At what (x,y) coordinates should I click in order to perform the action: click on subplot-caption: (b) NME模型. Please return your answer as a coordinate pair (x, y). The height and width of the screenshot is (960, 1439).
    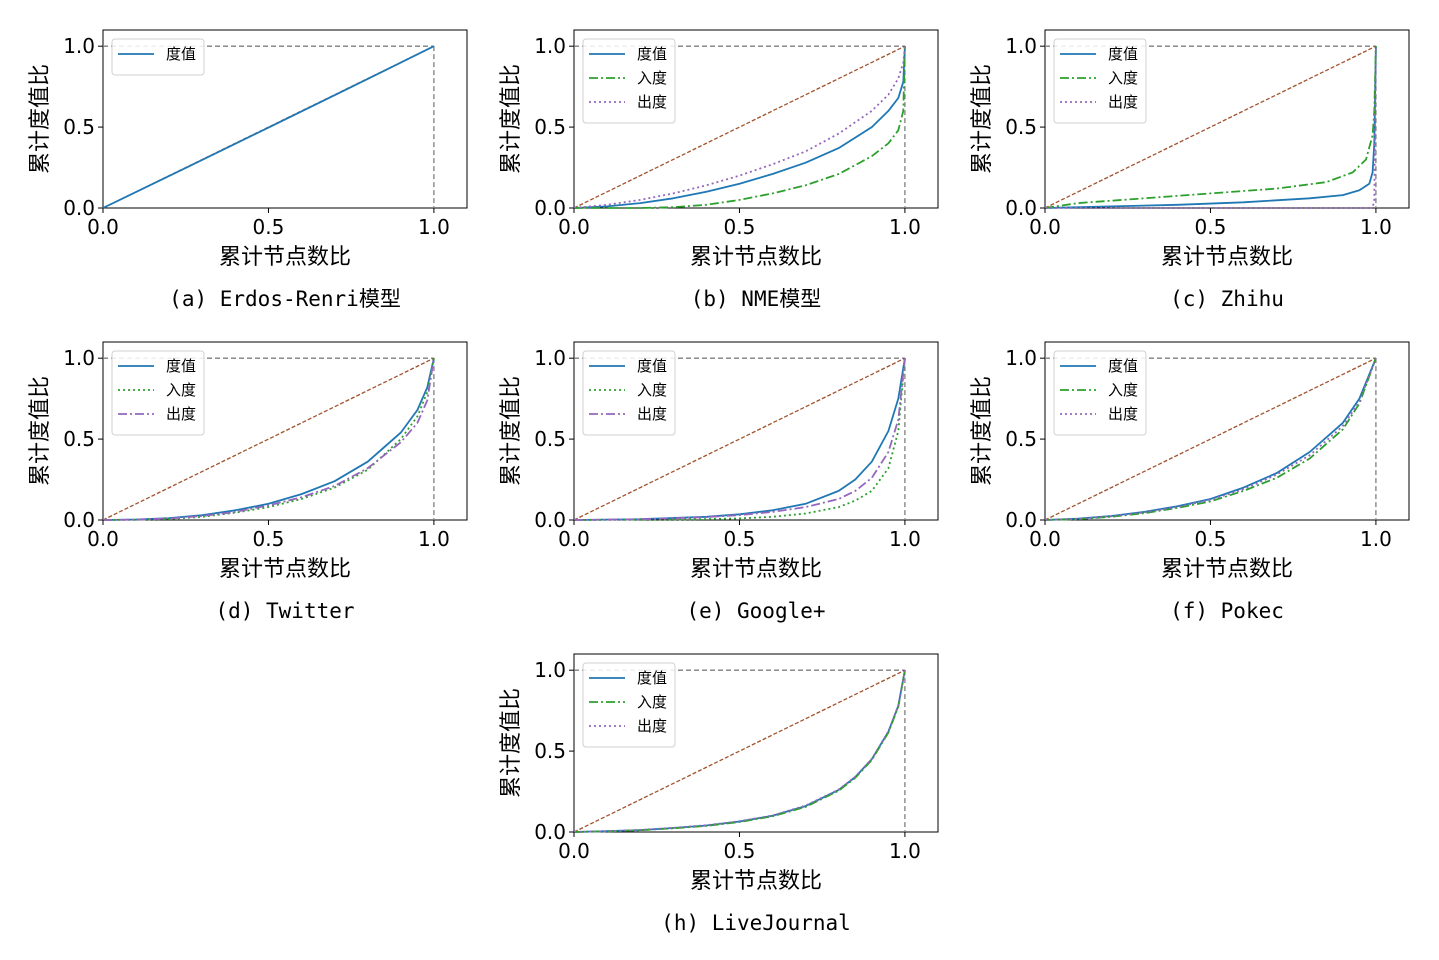
    Looking at the image, I should click on (756, 299).